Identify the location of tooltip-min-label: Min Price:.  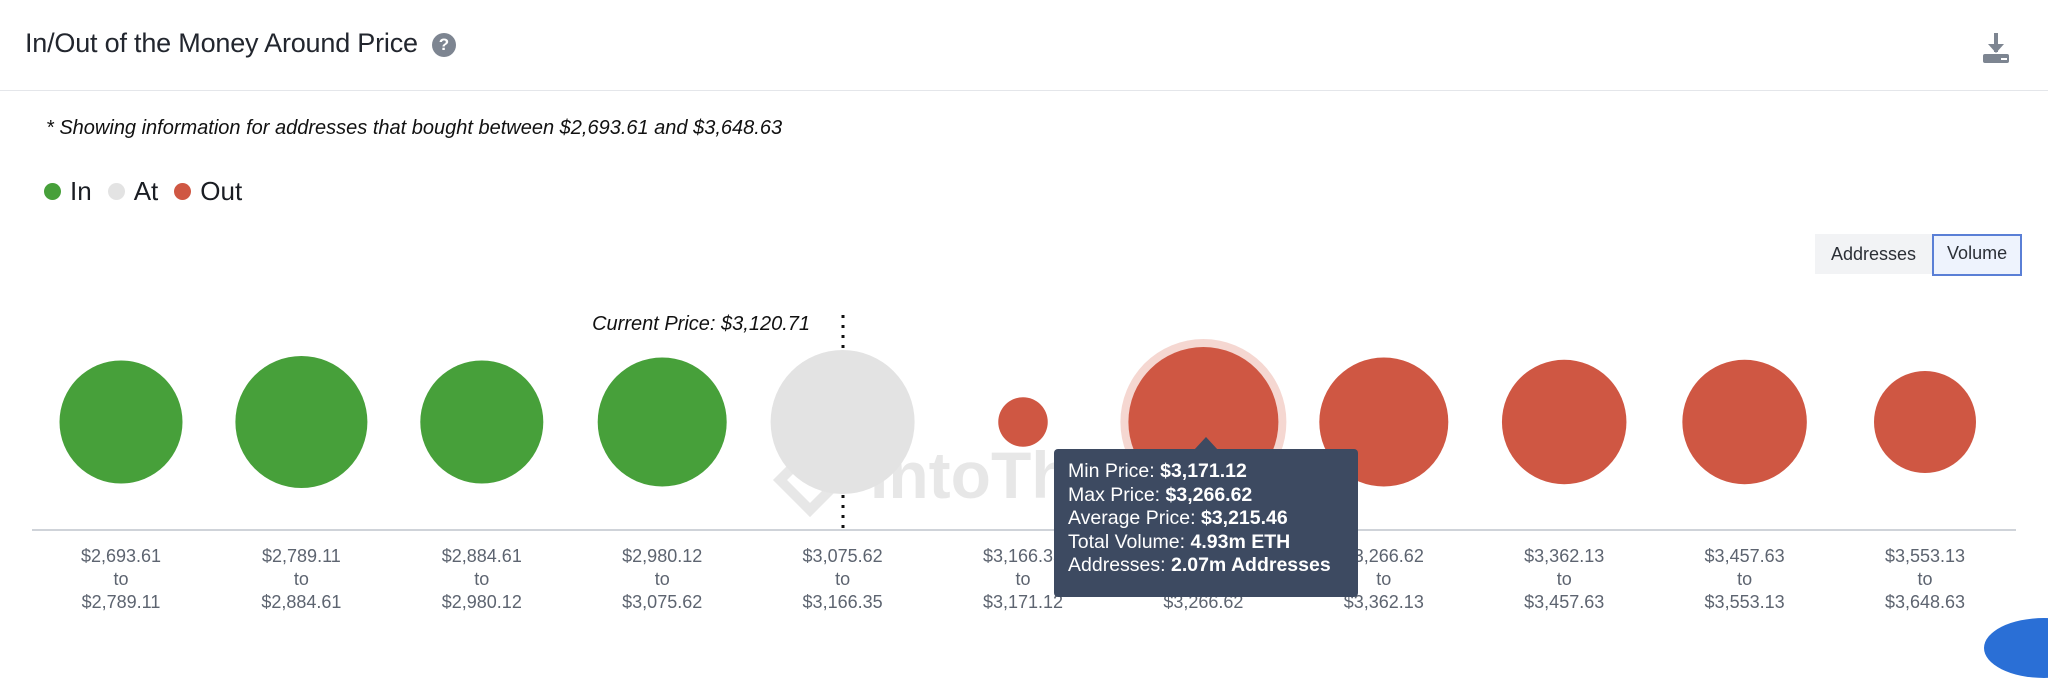
(1111, 471).